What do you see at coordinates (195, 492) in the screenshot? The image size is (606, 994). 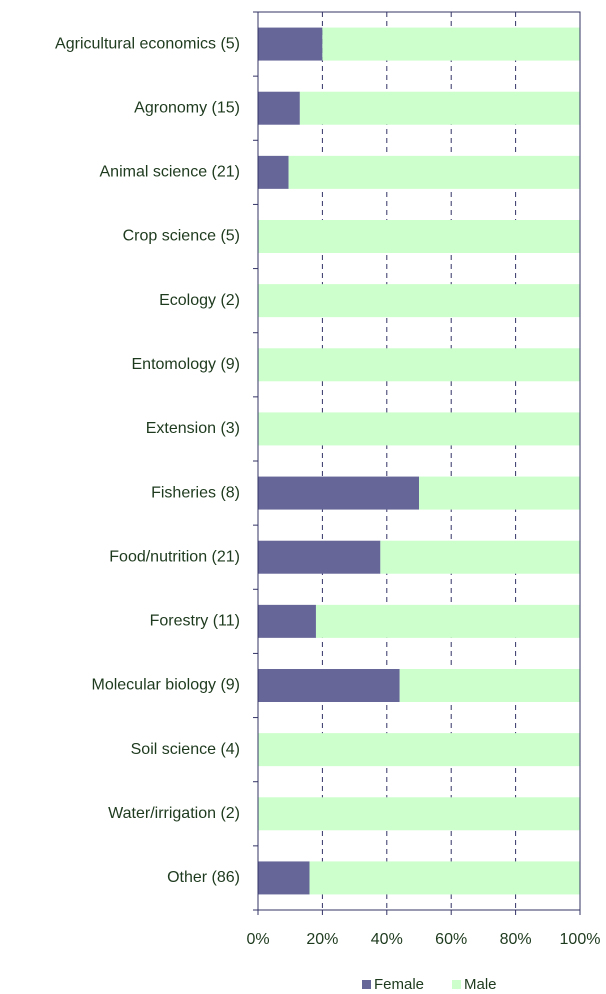 I see `y-tick-label: Fisheries (8)` at bounding box center [195, 492].